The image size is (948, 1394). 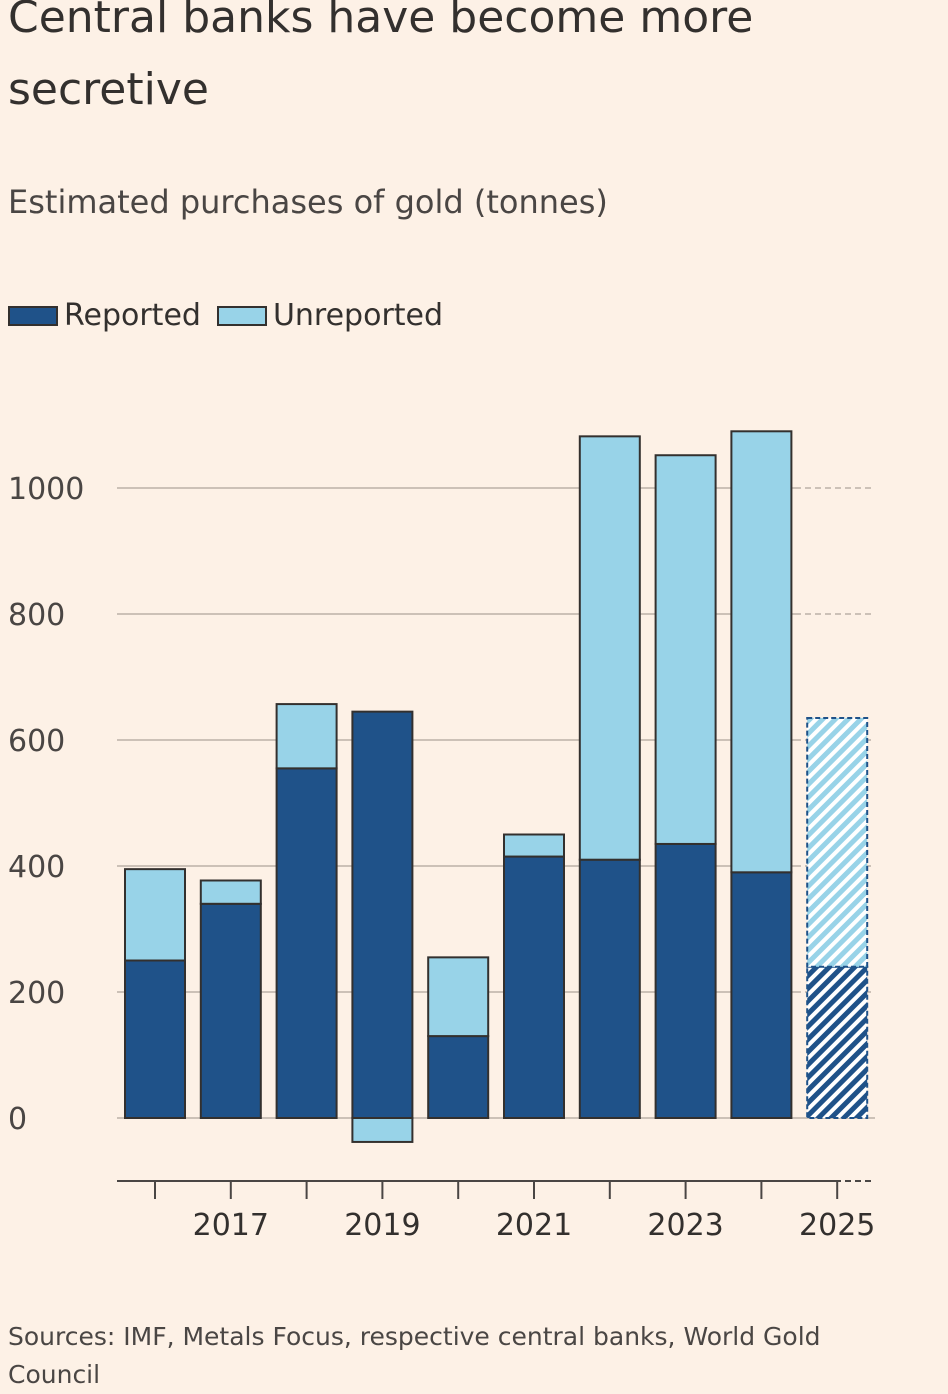 I want to click on bar-unreported-2017, so click(x=230, y=892).